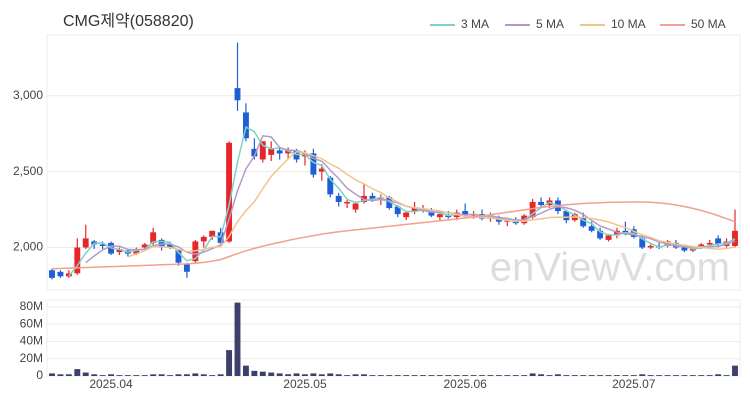 Image resolution: width=750 pixels, height=400 pixels. I want to click on y-tick-label: 20M, so click(31, 358).